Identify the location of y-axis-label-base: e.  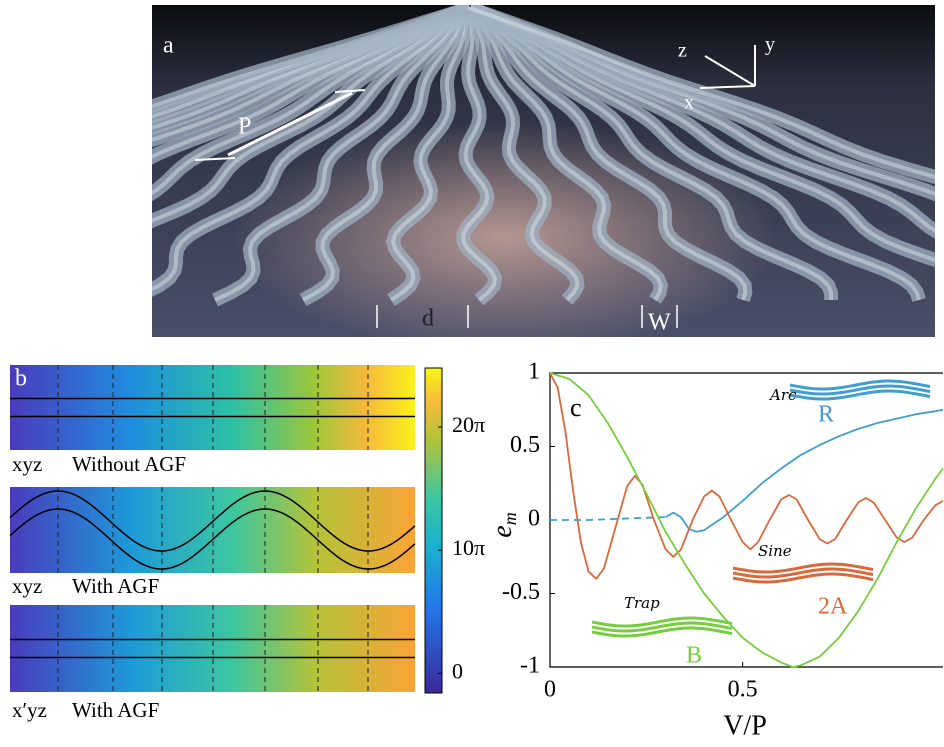
(502, 531).